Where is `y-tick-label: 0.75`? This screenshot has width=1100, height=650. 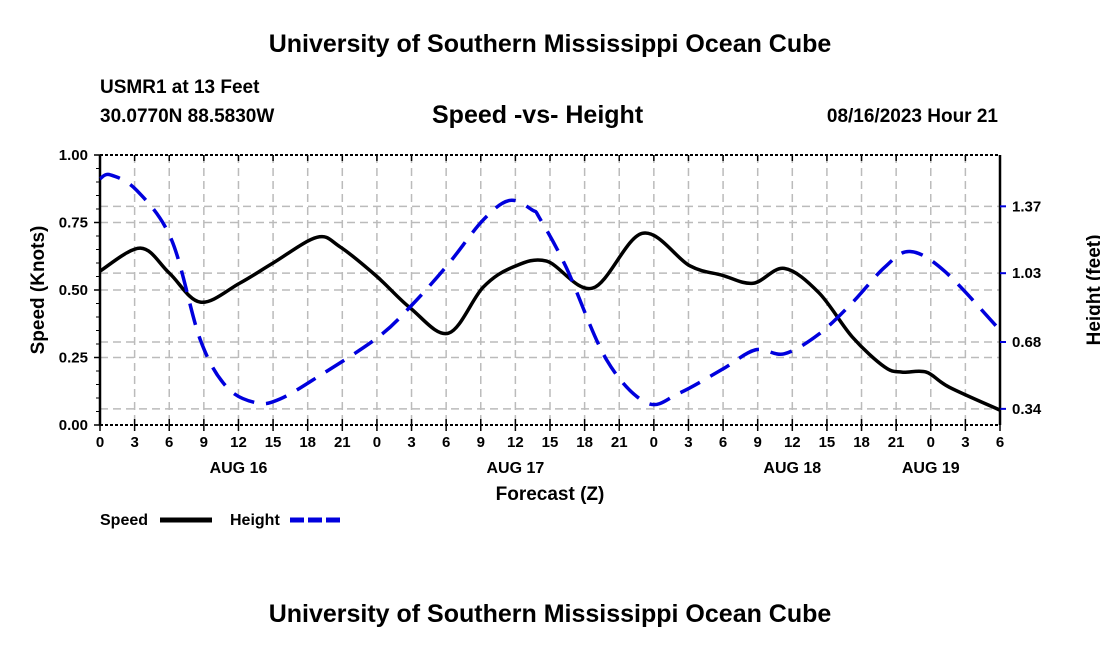 y-tick-label: 0.75 is located at coordinates (73, 223).